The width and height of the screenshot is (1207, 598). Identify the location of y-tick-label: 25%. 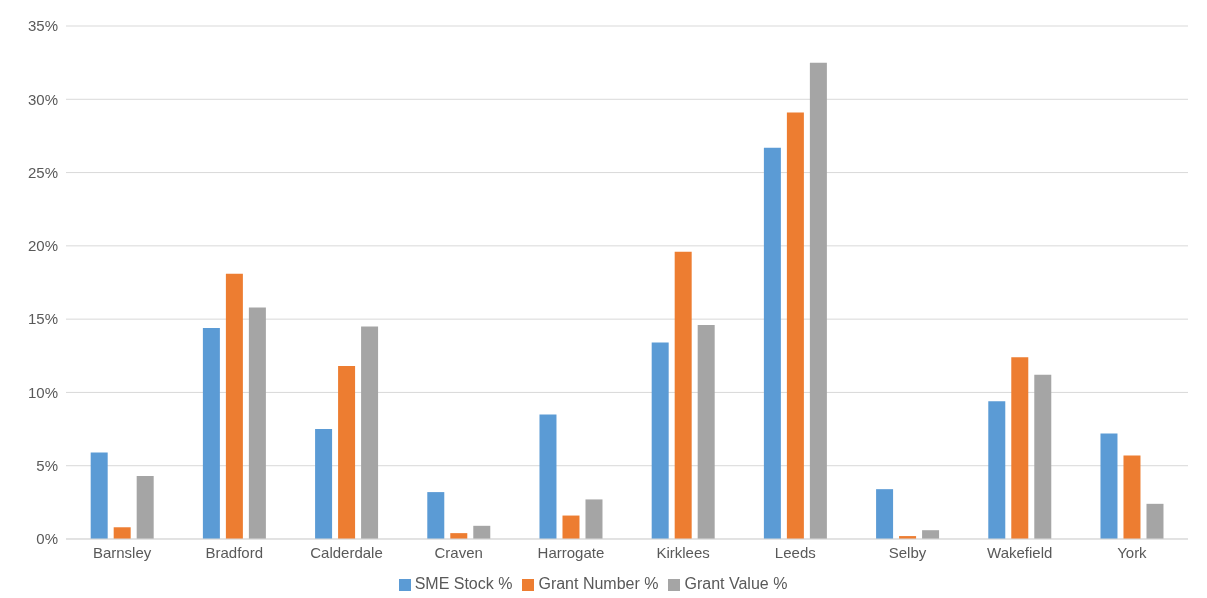
(42, 172).